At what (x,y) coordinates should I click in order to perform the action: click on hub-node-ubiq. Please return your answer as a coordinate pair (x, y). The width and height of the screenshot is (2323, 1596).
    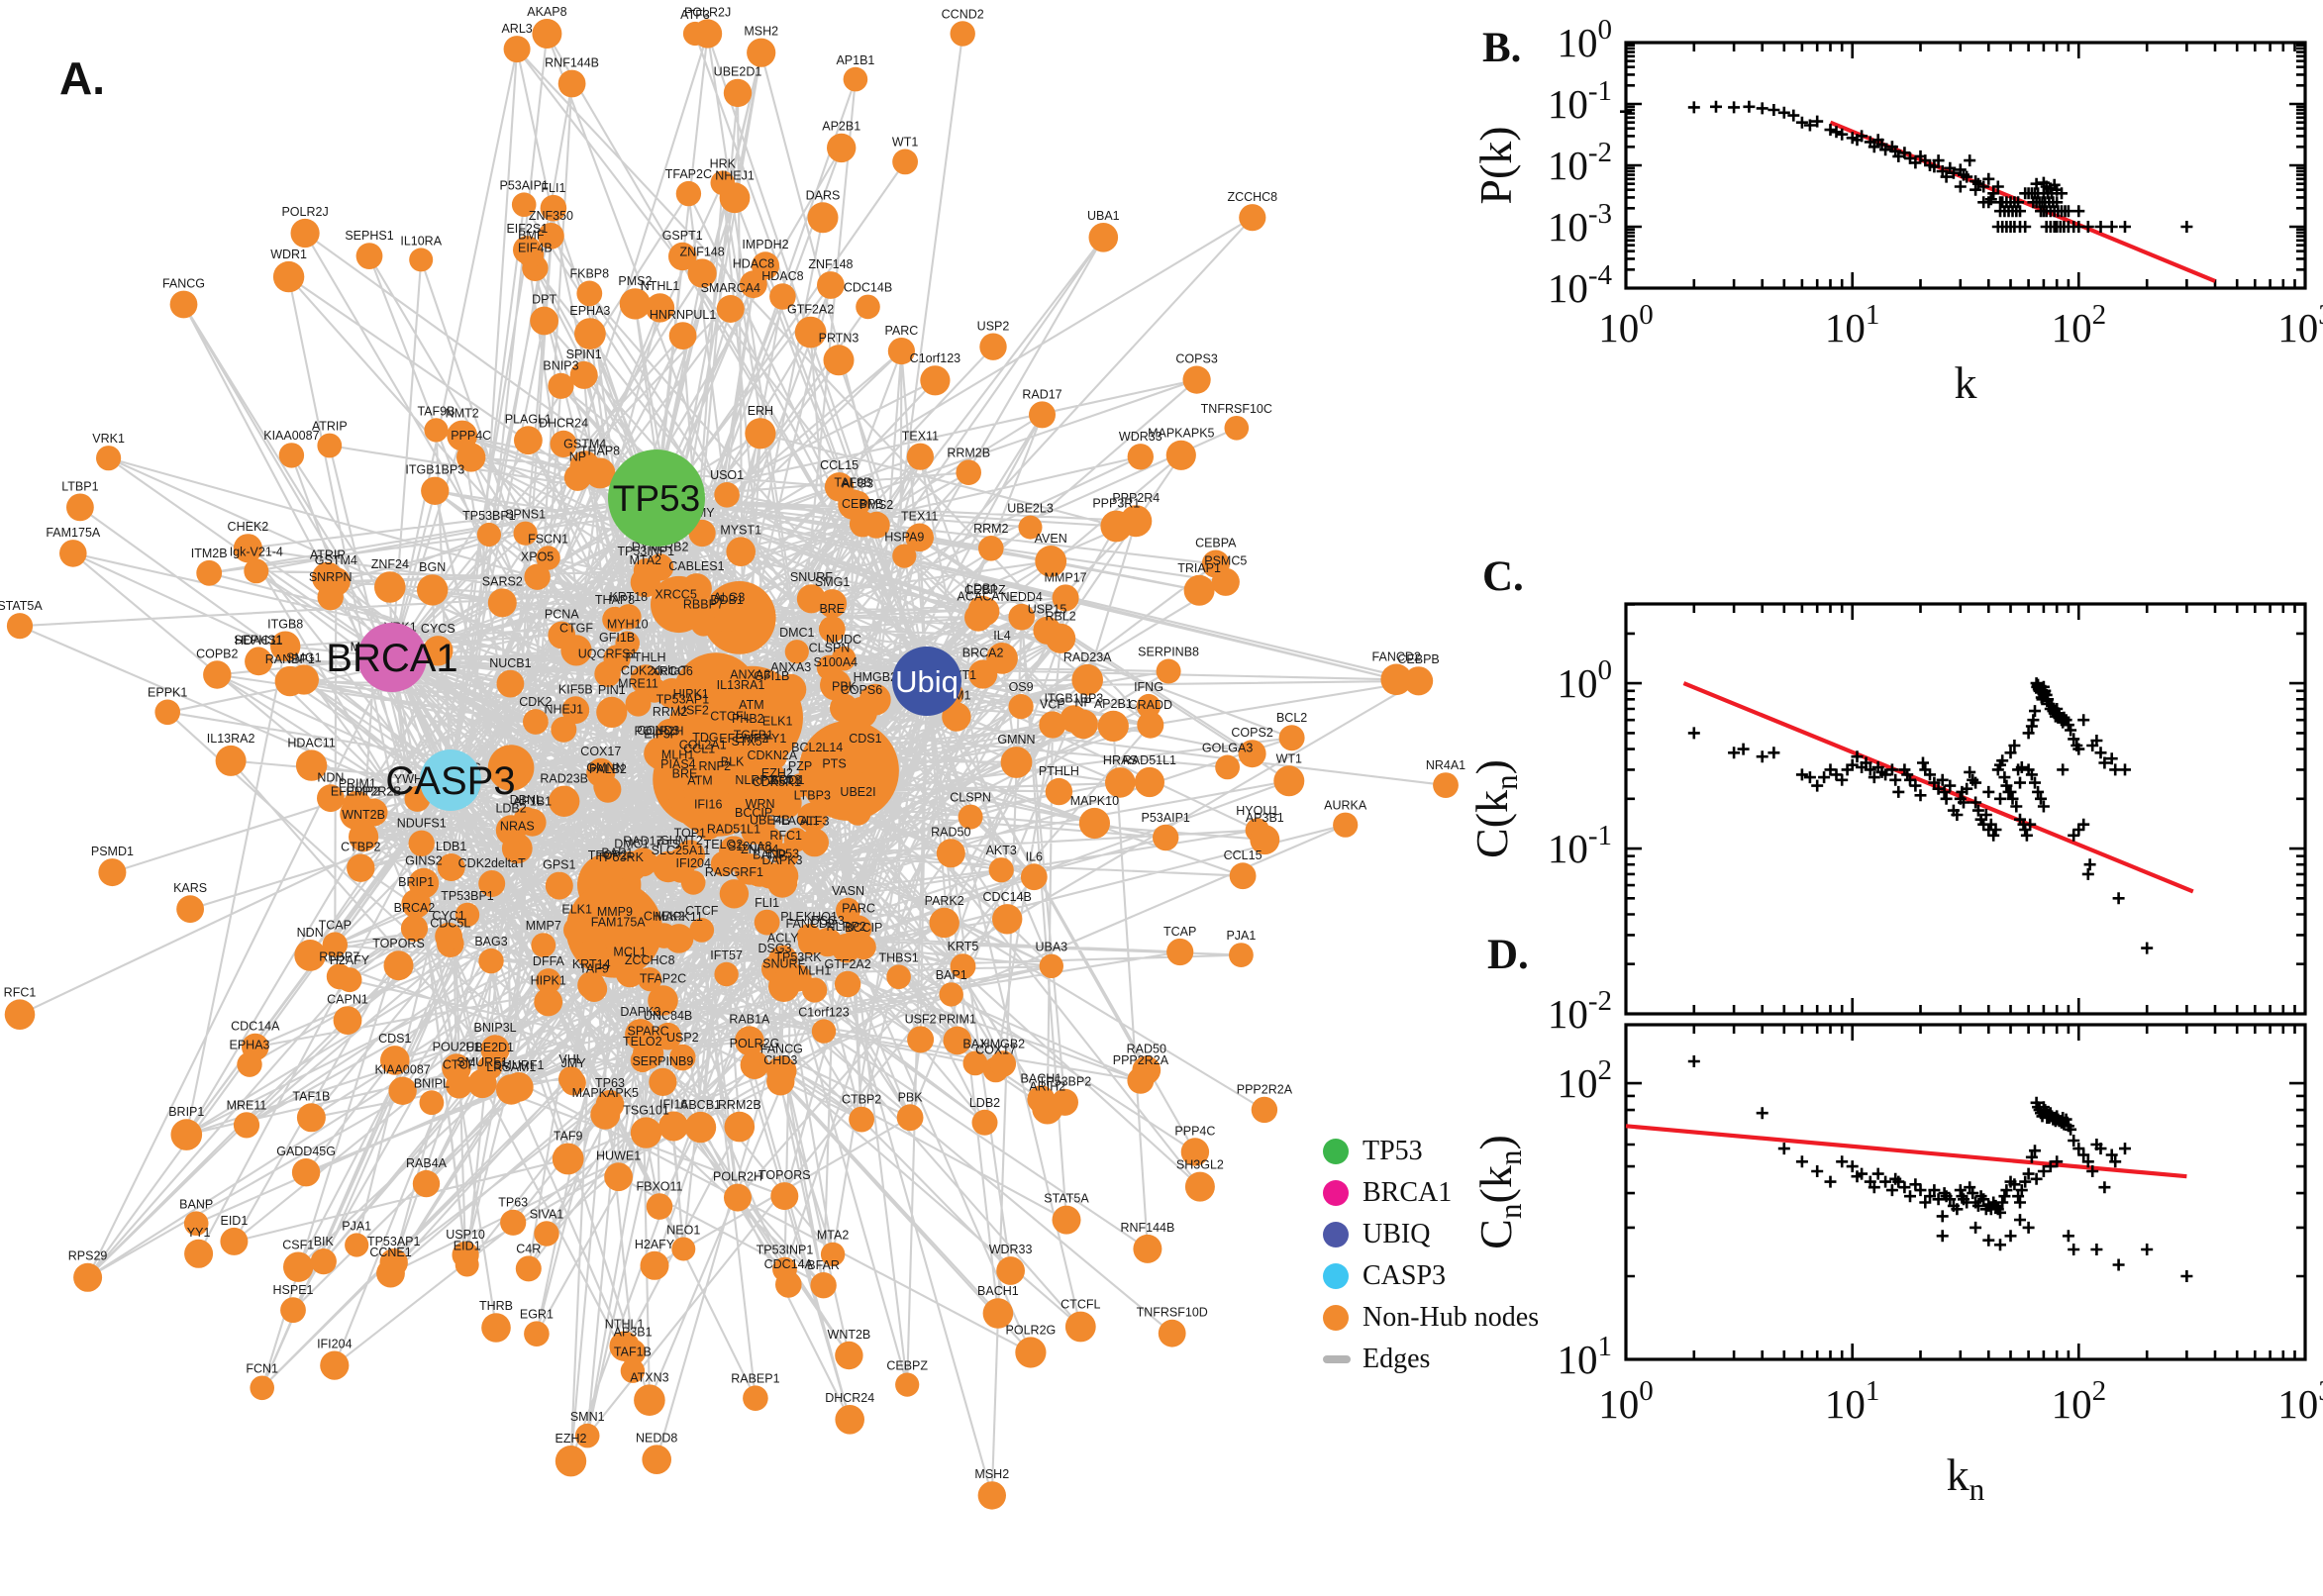
    Looking at the image, I should click on (926, 682).